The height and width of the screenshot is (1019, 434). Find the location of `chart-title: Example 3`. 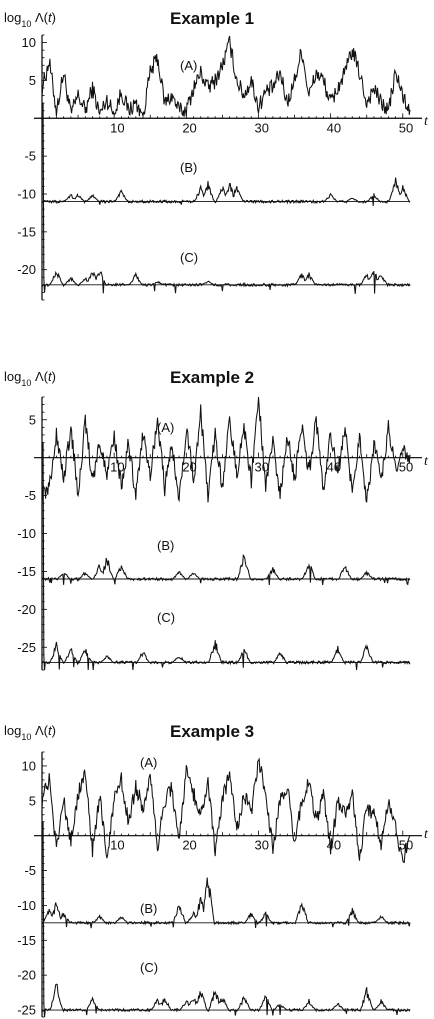

chart-title: Example 3 is located at coordinates (212, 731).